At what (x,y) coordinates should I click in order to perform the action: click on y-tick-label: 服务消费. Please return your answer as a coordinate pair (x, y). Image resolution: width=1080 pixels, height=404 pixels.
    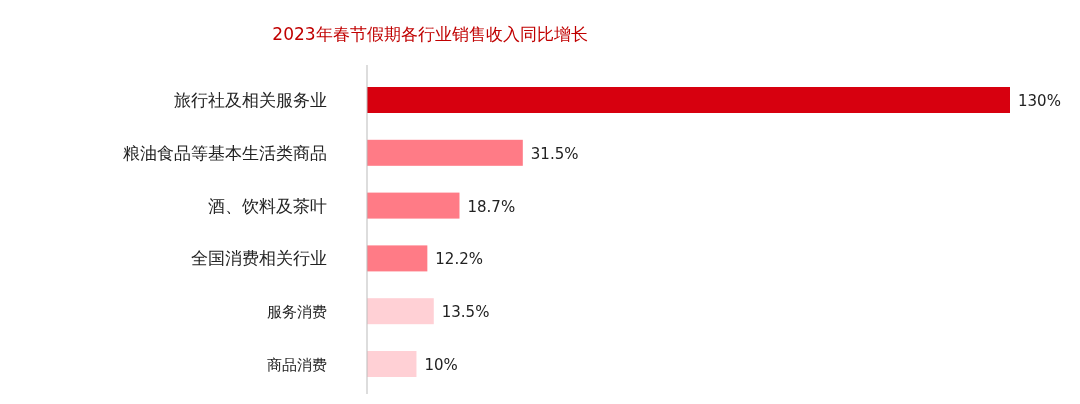
    Looking at the image, I should click on (297, 312).